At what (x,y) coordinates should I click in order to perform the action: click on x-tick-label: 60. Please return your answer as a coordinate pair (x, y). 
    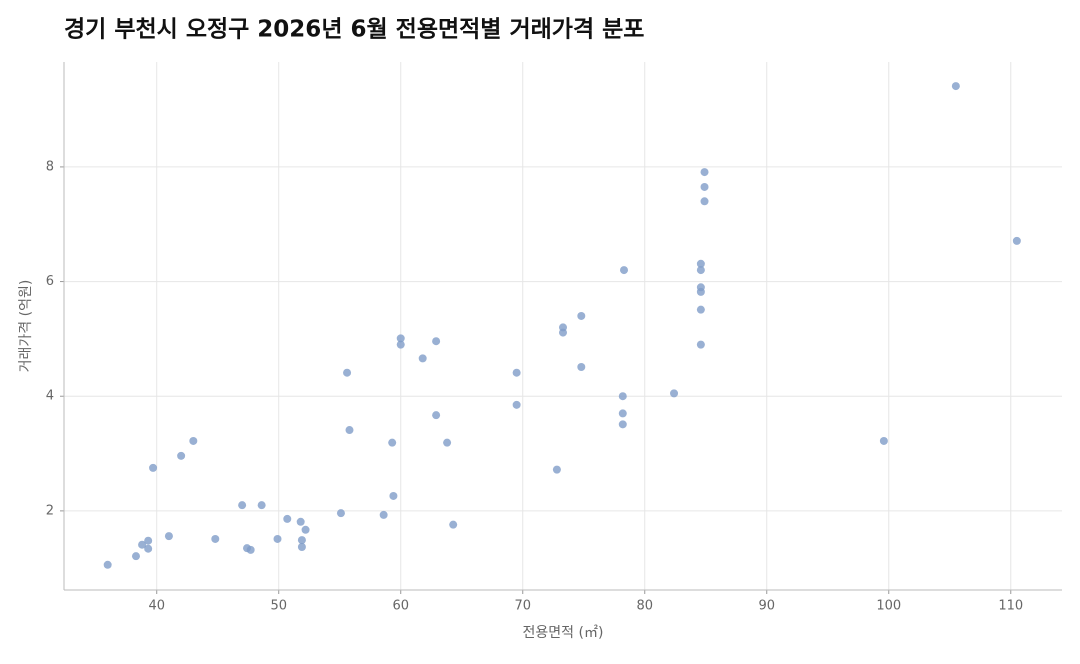
    Looking at the image, I should click on (400, 606).